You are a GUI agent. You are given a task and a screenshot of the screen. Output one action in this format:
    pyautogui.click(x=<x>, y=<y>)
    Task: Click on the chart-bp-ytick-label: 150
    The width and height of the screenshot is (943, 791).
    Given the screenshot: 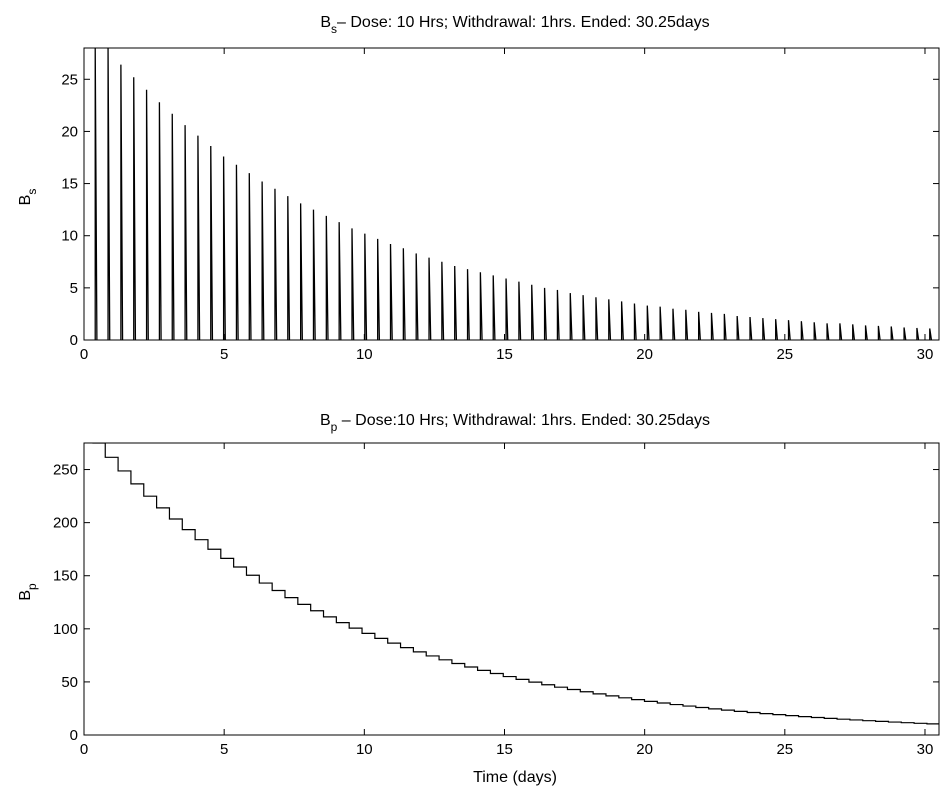 What is the action you would take?
    pyautogui.click(x=65, y=576)
    